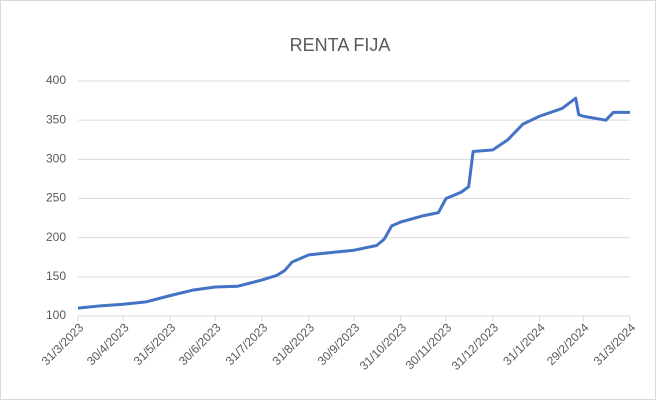 The image size is (656, 400). Describe the element at coordinates (56, 276) in the screenshot. I see `y-tick-label: 150` at that location.